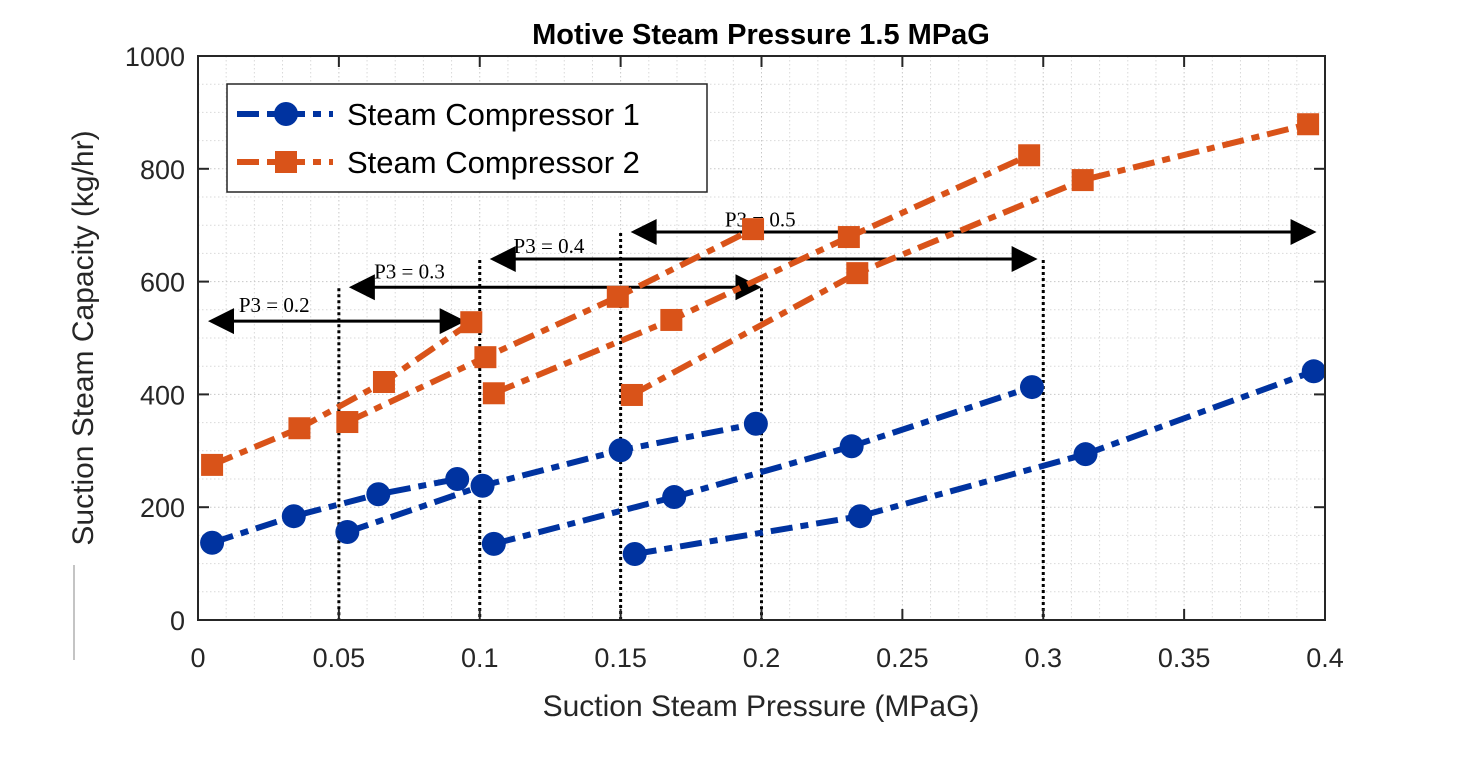 This screenshot has width=1473, height=771. Describe the element at coordinates (493, 162) in the screenshot. I see `legend-label-compressor-2: Steam Compressor 2` at that location.